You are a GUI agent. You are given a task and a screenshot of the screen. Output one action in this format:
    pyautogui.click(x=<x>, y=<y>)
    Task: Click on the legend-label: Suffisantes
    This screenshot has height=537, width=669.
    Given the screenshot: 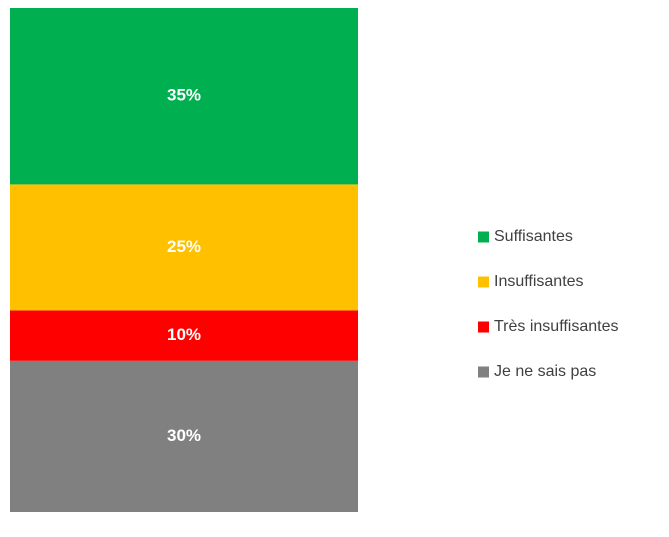 What is the action you would take?
    pyautogui.click(x=533, y=236)
    